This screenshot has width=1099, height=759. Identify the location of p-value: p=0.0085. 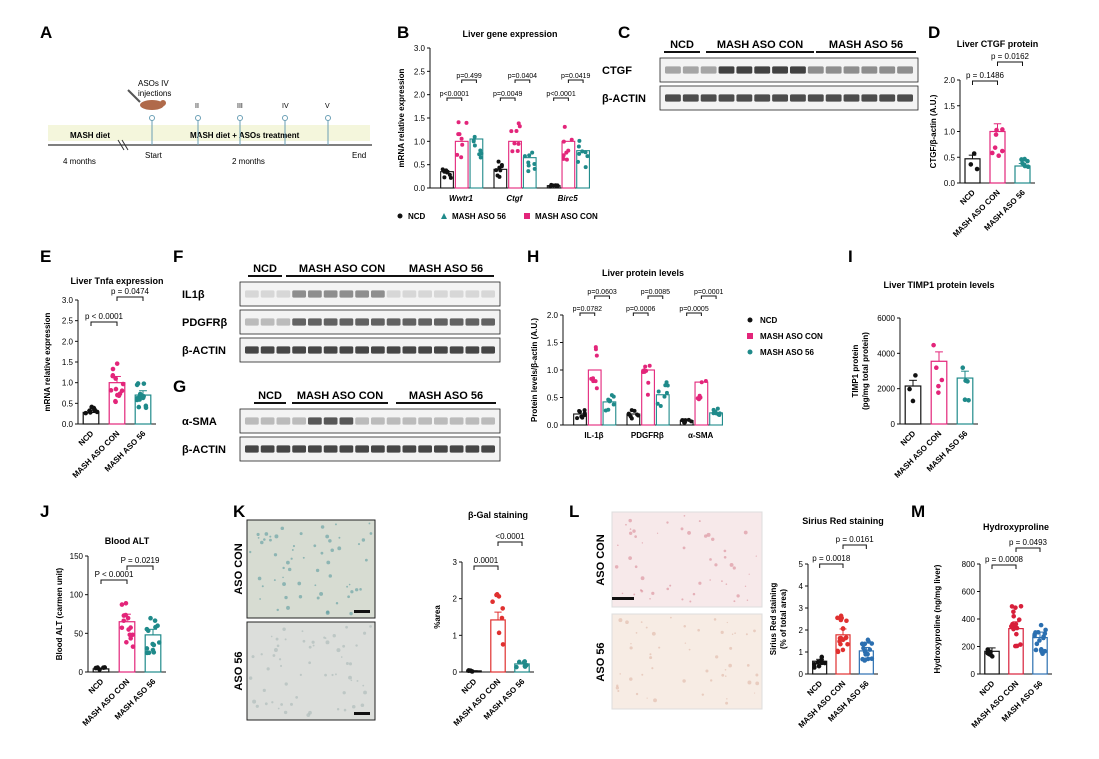
(655, 292).